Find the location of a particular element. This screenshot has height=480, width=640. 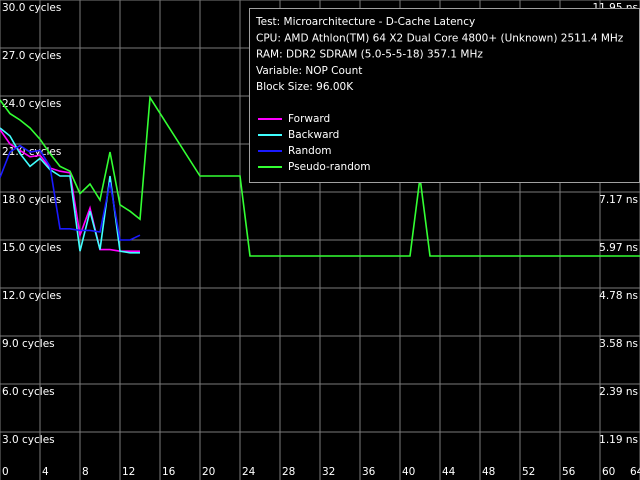

y2-tick-label: 3.58 ns is located at coordinates (618, 344).